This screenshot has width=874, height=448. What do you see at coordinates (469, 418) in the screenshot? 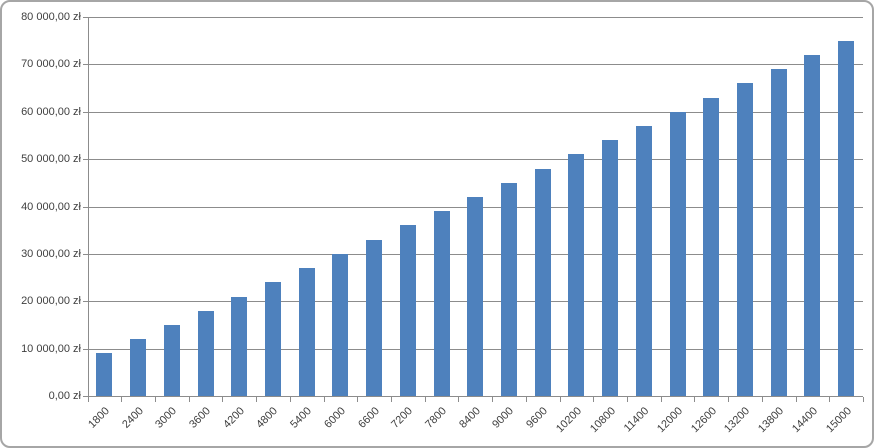
I see `x-axis-tick-label: 8400` at bounding box center [469, 418].